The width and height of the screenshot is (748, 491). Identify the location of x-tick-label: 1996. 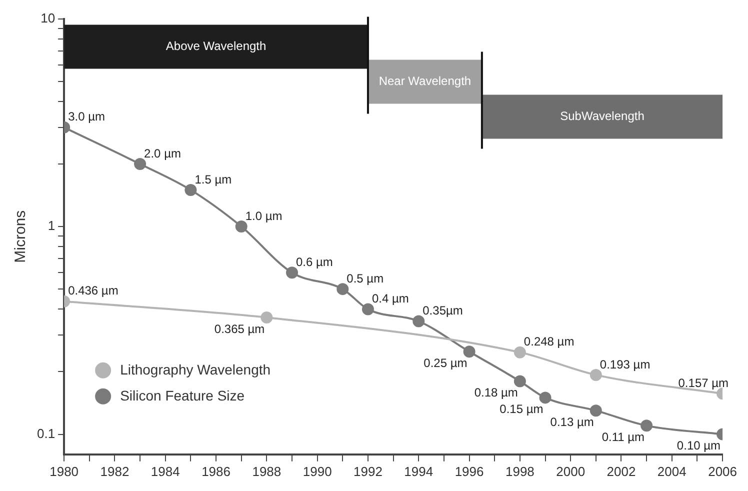
(469, 471).